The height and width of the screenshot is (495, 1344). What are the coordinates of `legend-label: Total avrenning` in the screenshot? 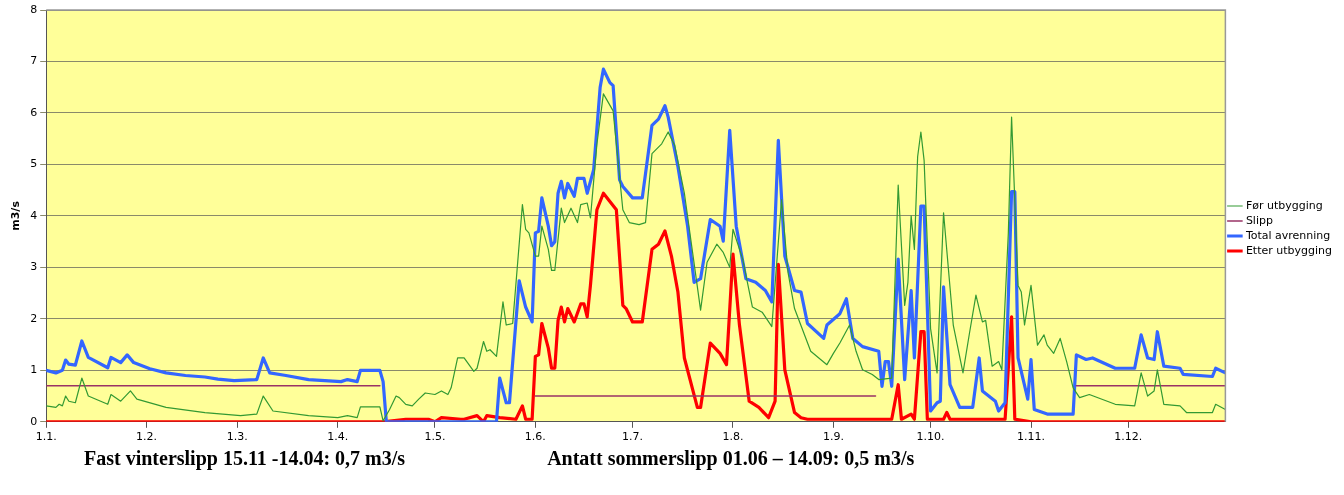 It's located at (1287, 235).